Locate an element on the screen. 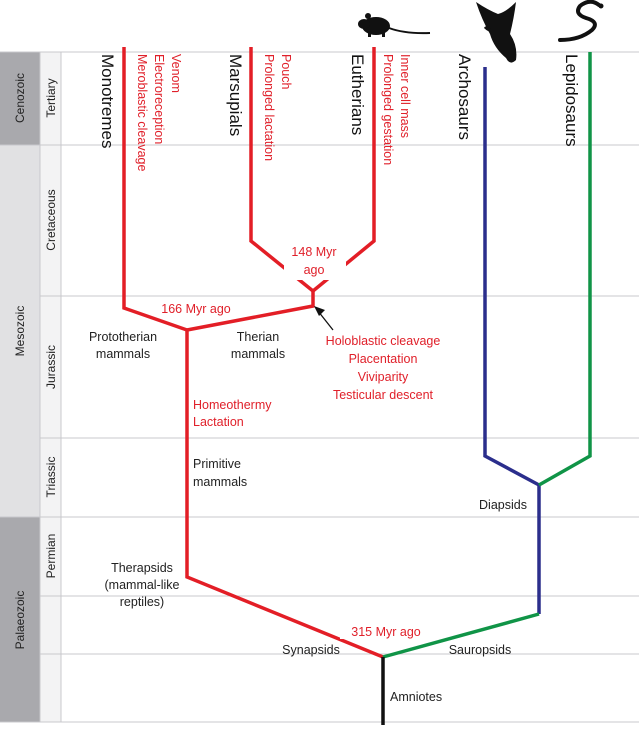  period-column is located at coordinates (50, 387).